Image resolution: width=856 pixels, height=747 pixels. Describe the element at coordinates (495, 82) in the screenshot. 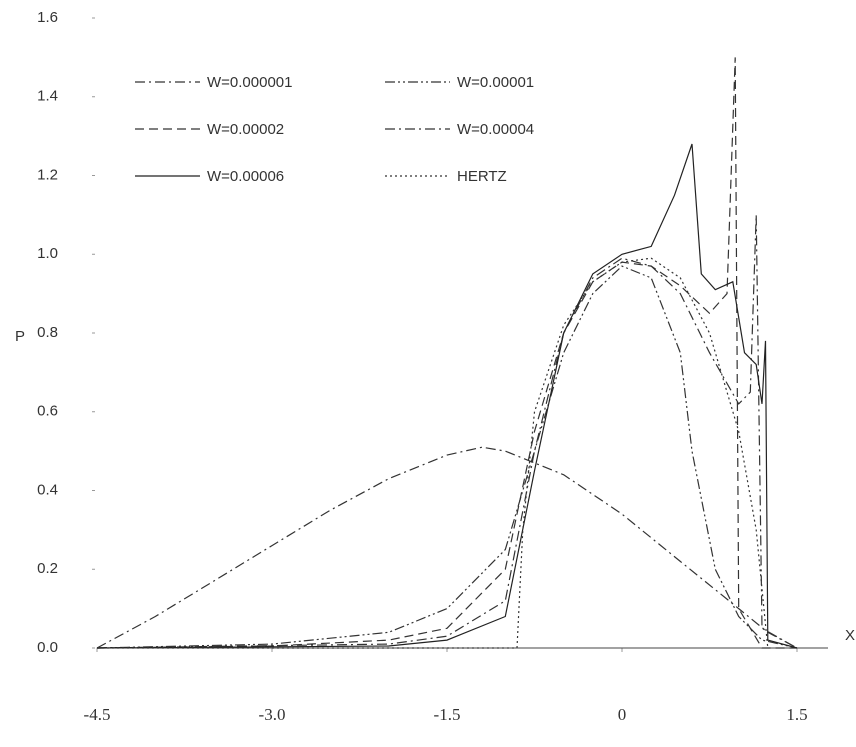

I see `legend-label: W=0.00001` at that location.